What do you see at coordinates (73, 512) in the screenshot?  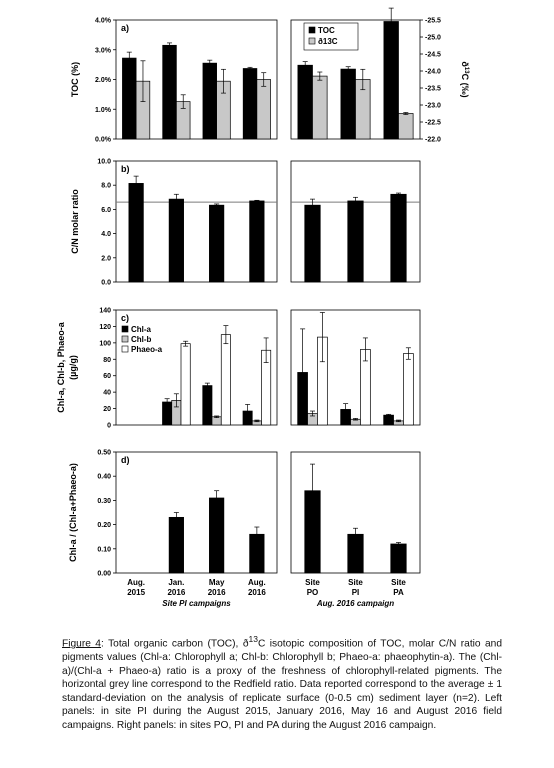 I see `y-axis-label: Chl-a / (Chl-a+Phaeo-a)` at bounding box center [73, 512].